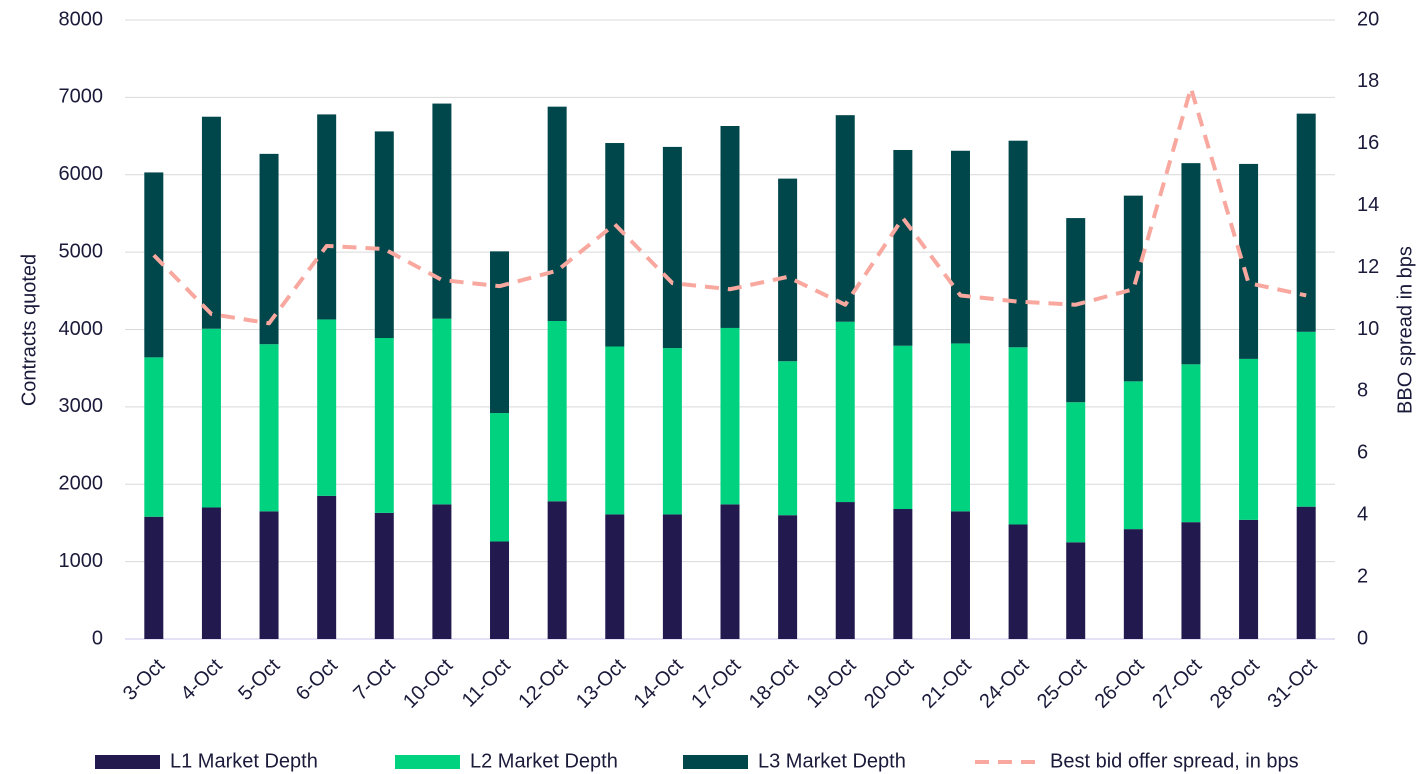 The image size is (1422, 774). Describe the element at coordinates (202, 679) in the screenshot. I see `x-tick-label: 4-Oct` at that location.